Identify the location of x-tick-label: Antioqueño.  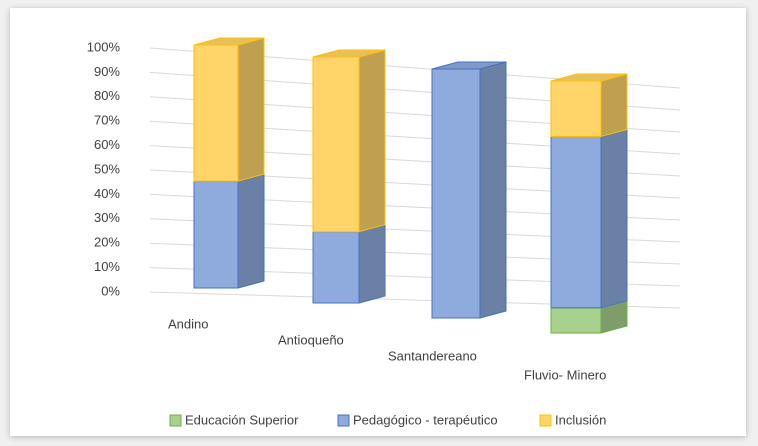
(311, 339).